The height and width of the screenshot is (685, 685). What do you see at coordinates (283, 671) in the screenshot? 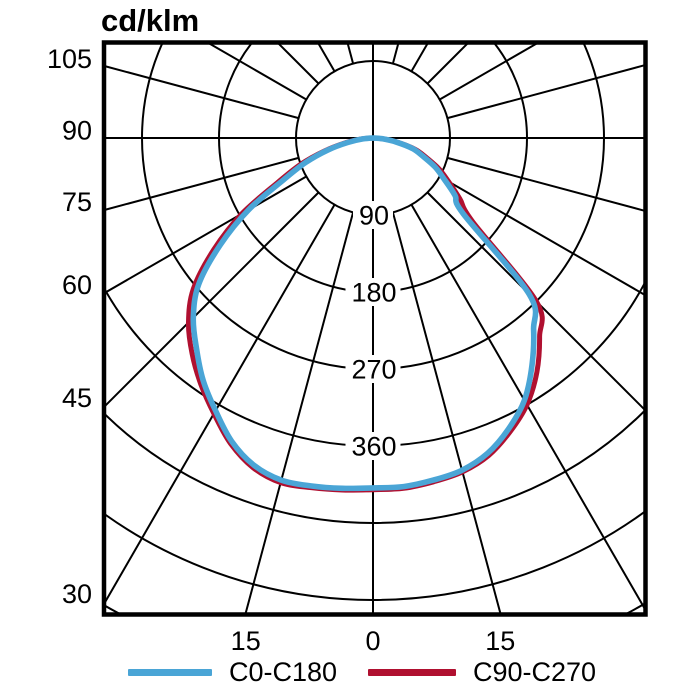
I see `legend-label-c0-c180: C0-C180` at bounding box center [283, 671].